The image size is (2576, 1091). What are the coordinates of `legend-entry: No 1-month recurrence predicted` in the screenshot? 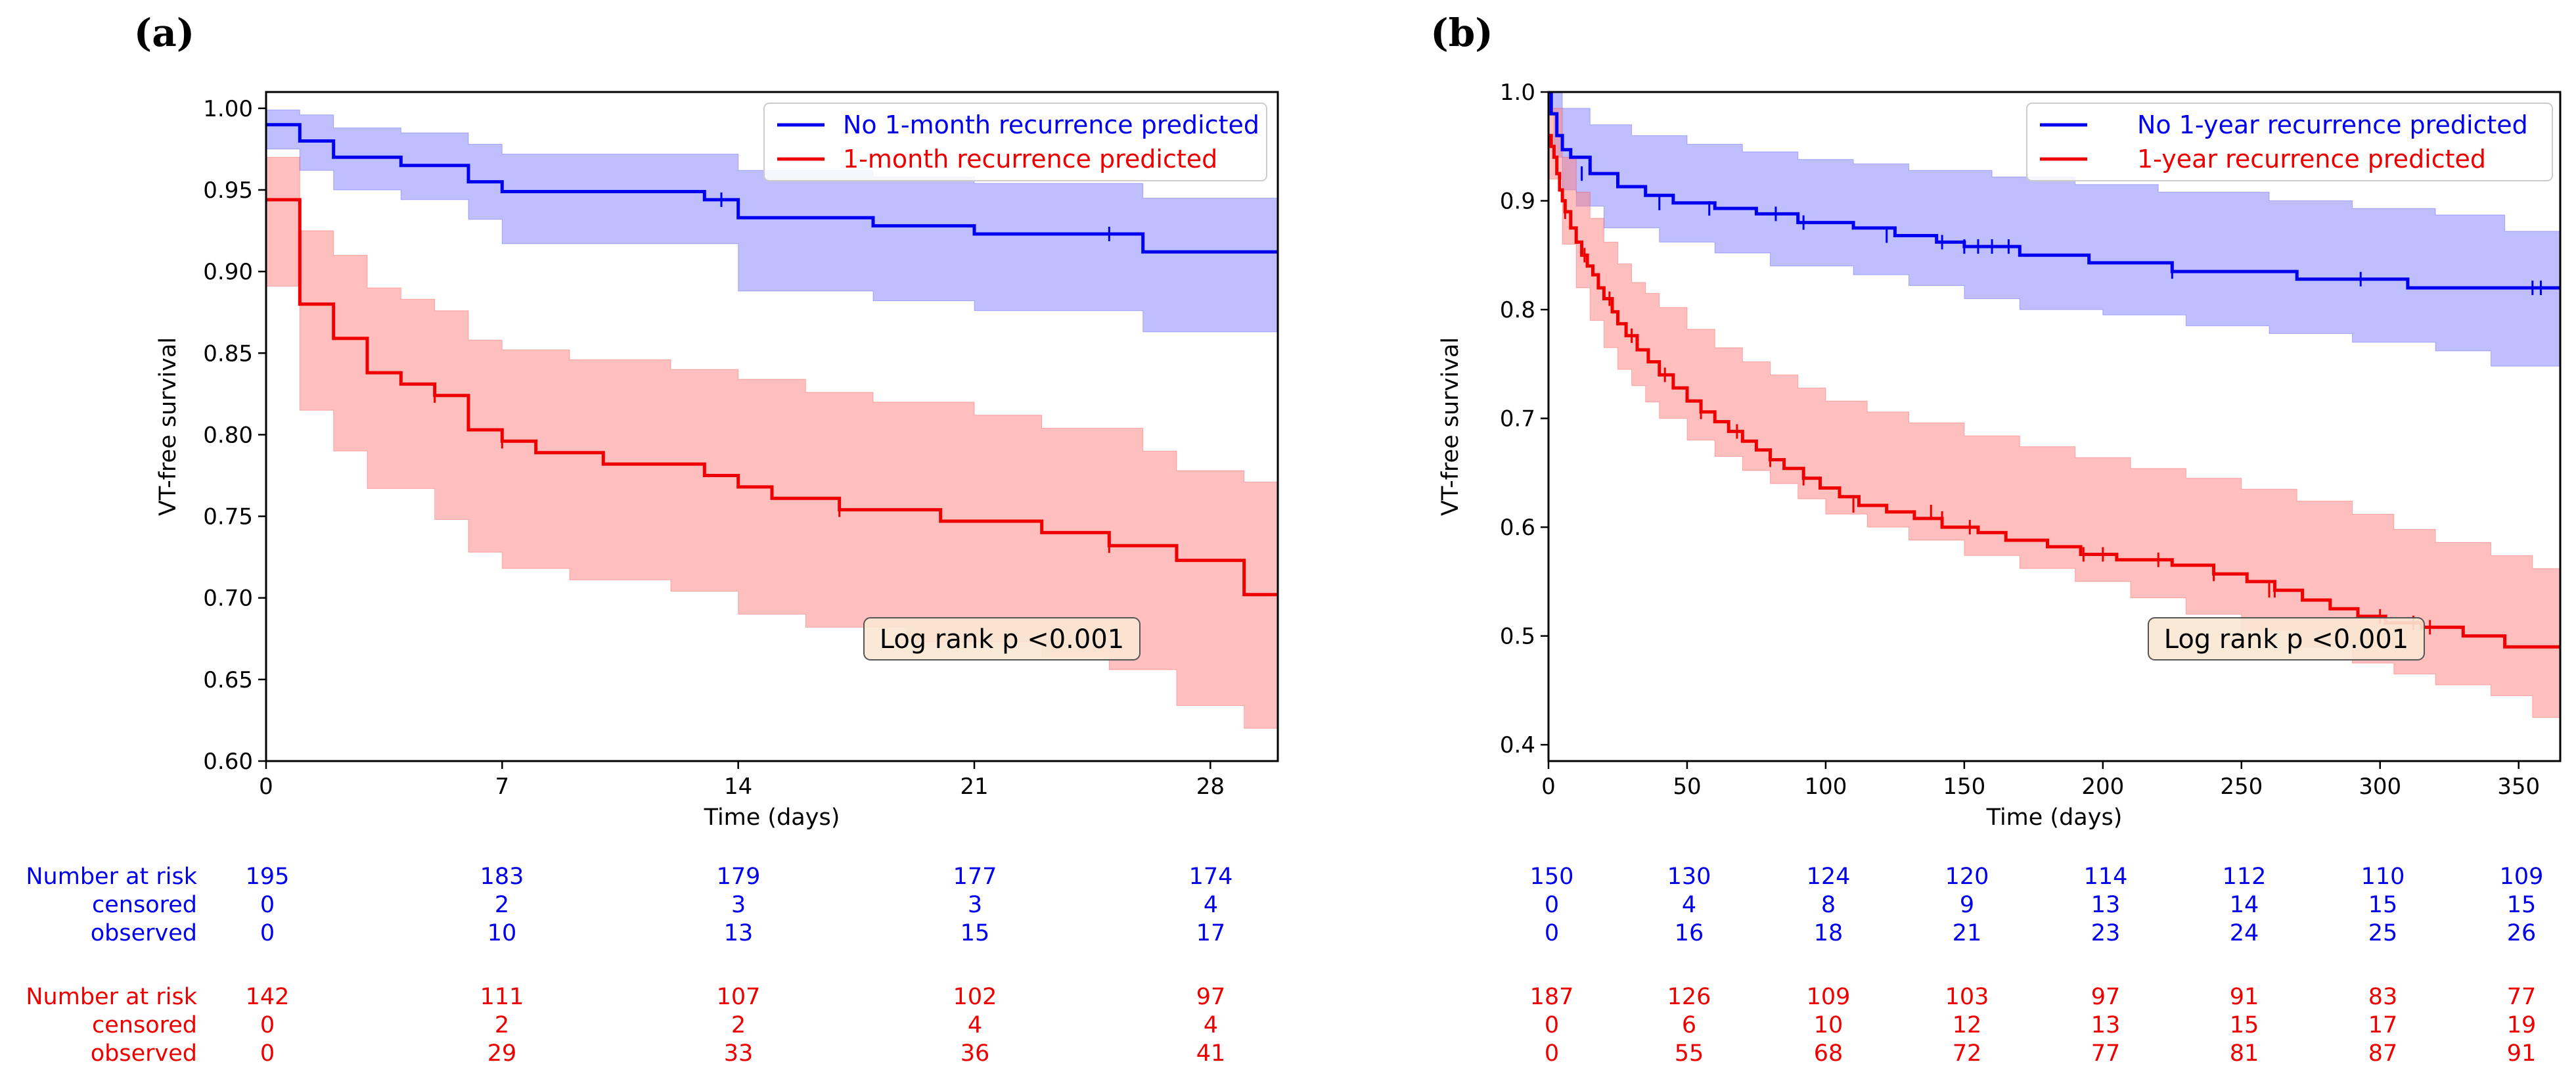 It's located at (1051, 124).